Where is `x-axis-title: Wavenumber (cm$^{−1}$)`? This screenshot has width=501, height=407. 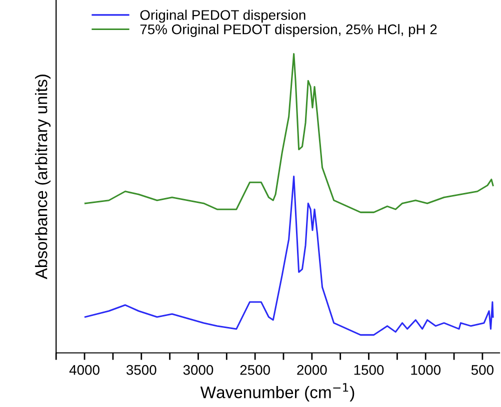 x-axis-title: Wavenumber (cm$^{−1}$) is located at coordinates (277, 392).